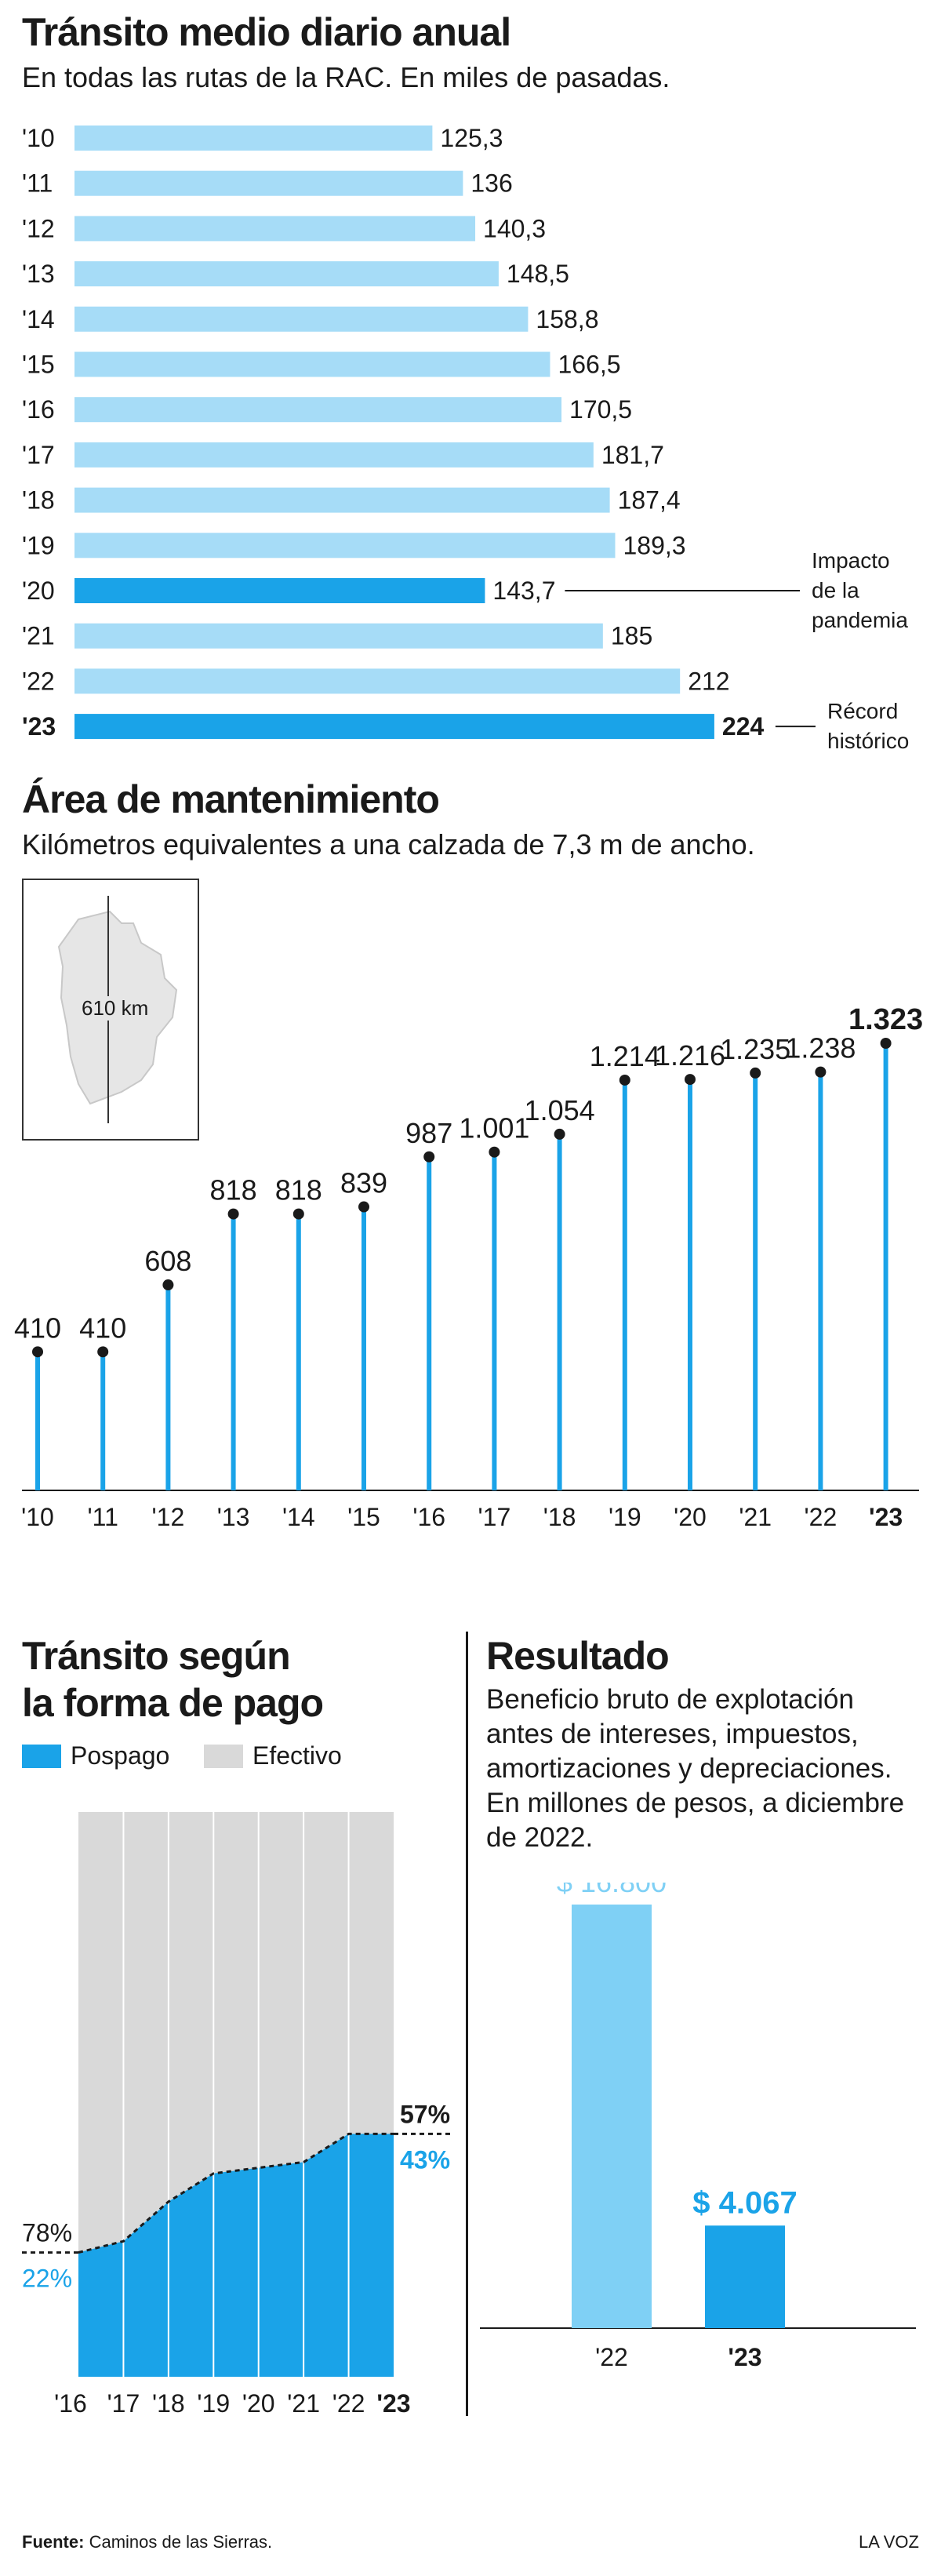 The width and height of the screenshot is (941, 2576). Describe the element at coordinates (672, 1734) in the screenshot. I see `chart4-desc-line: antes de intereses, impuestos,` at that location.